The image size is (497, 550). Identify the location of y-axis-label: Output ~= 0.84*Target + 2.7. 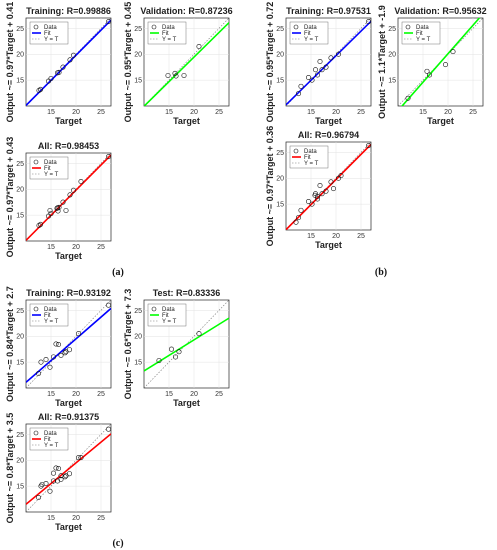
(10, 344).